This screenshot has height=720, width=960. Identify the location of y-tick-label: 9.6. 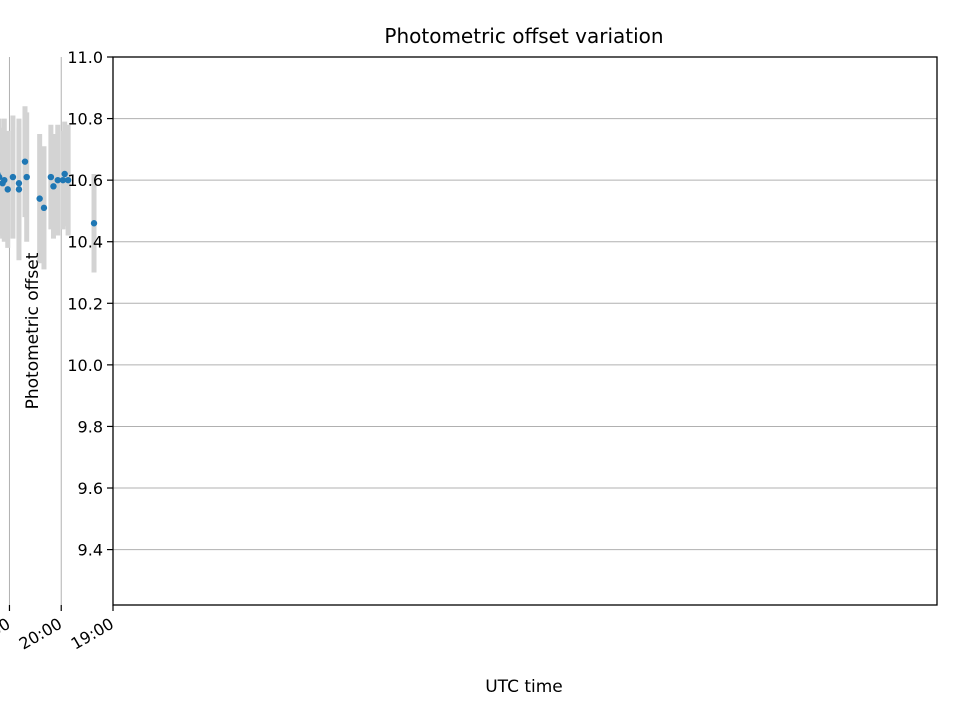
(90, 488).